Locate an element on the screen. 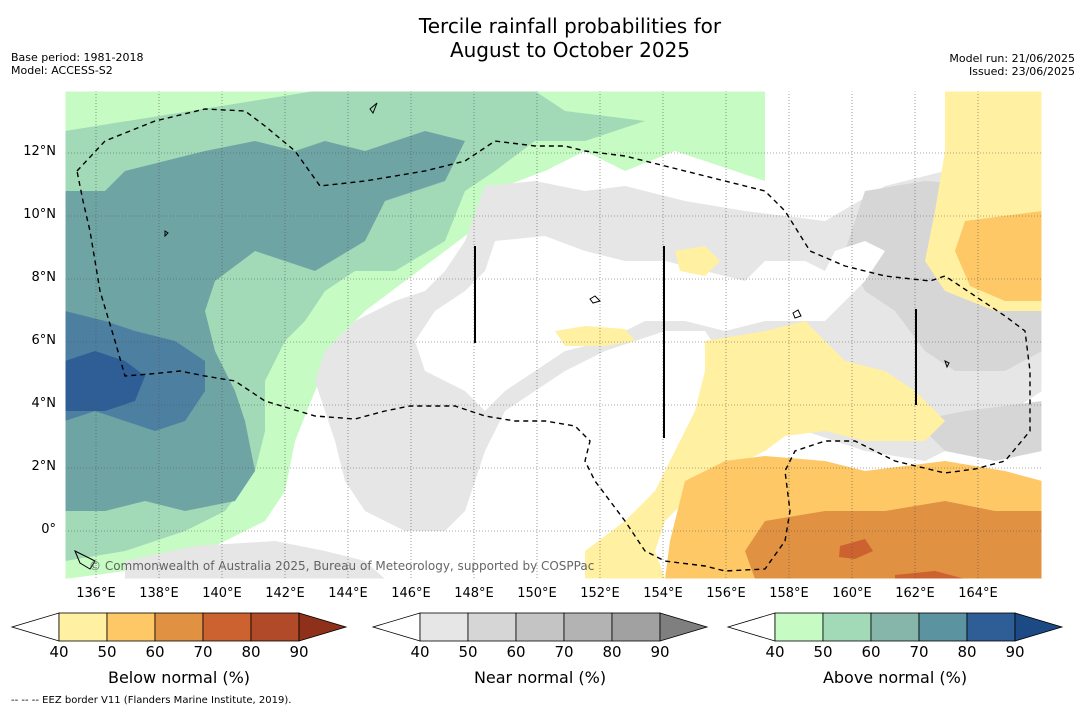  near-normal-60-patch is located at coordinates (978, 431).